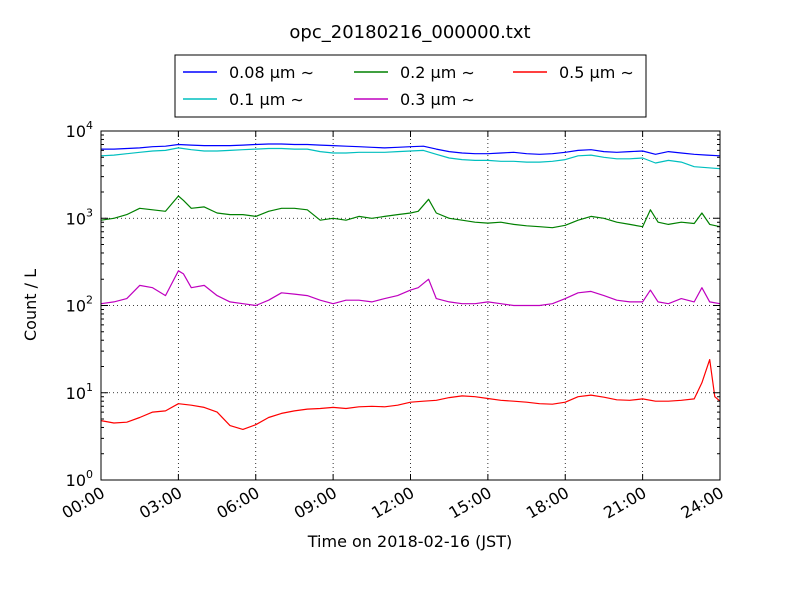 Image resolution: width=800 pixels, height=600 pixels. What do you see at coordinates (271, 72) in the screenshot?
I see `legend-label: 0.08 μm ∼` at bounding box center [271, 72].